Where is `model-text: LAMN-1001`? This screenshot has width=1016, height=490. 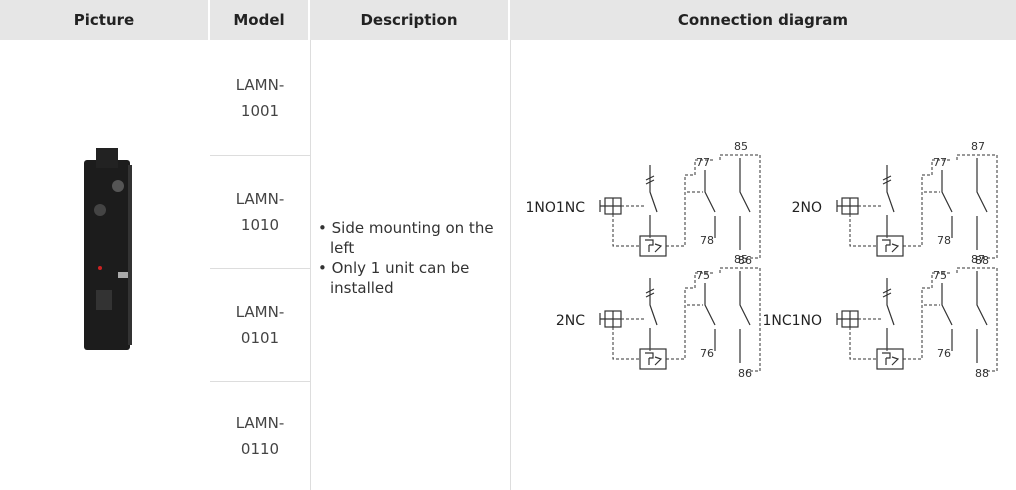
model-text: LAMN-1001 is located at coordinates (260, 97).